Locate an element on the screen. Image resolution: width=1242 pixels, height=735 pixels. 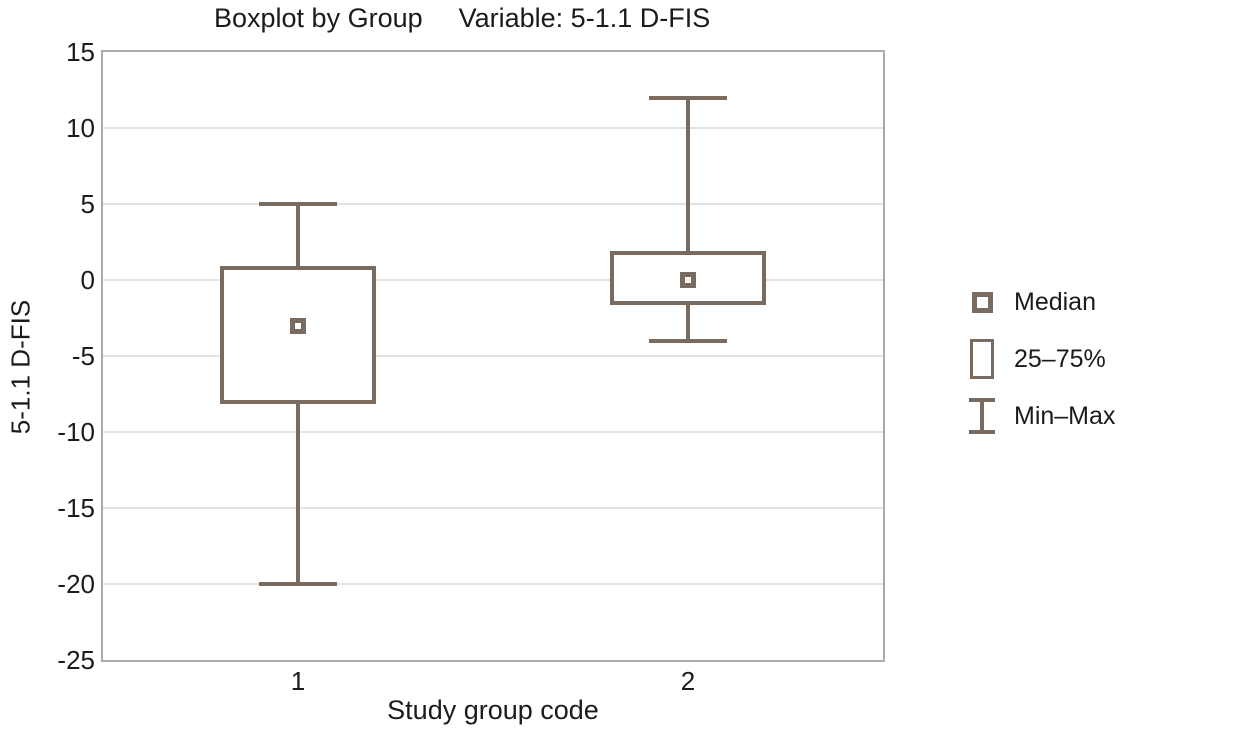
chart-title-main: Boxplot by Group is located at coordinates (318, 18).